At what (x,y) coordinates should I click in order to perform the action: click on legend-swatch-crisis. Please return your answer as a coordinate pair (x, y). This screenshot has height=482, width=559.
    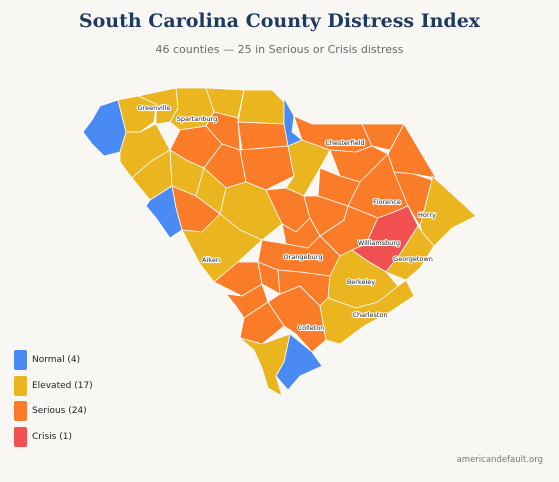
    Looking at the image, I should click on (20, 436).